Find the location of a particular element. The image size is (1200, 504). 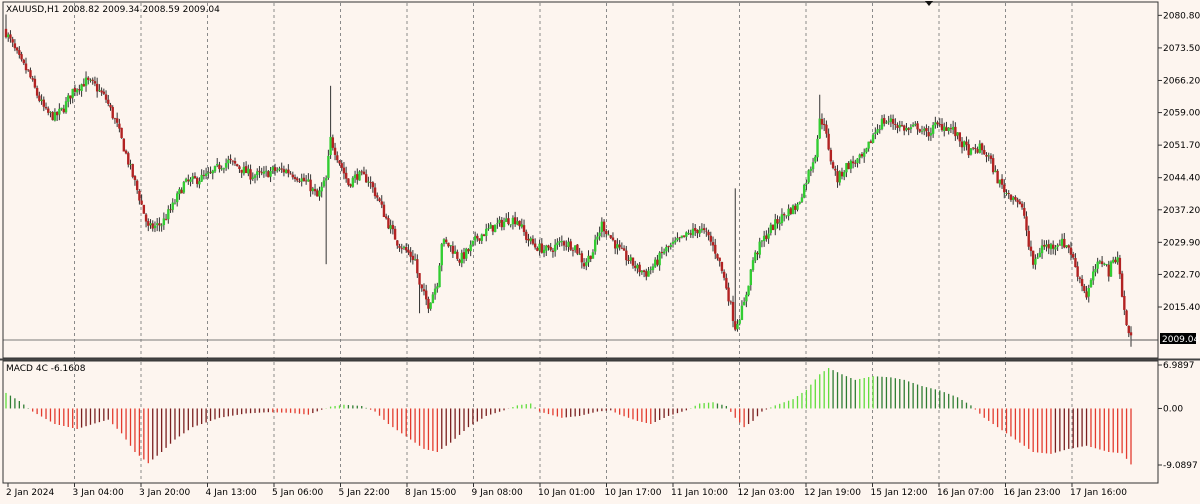

time-tick-label: 12 Jan 03:00 is located at coordinates (766, 493).